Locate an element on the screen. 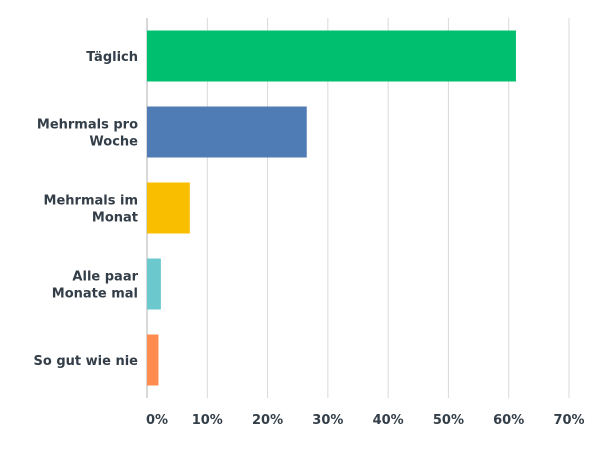  x-tick-label: 20% is located at coordinates (267, 420).